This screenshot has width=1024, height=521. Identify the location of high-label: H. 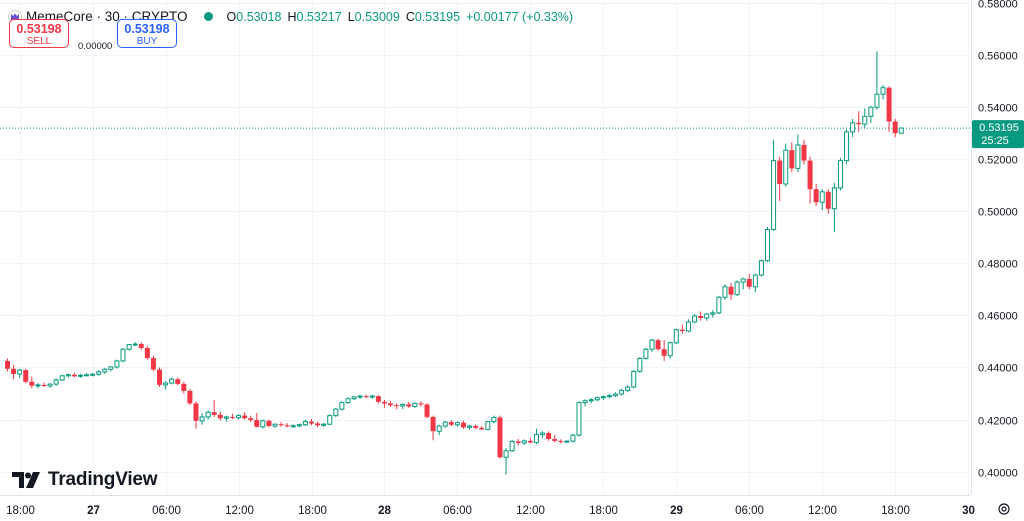
(292, 16).